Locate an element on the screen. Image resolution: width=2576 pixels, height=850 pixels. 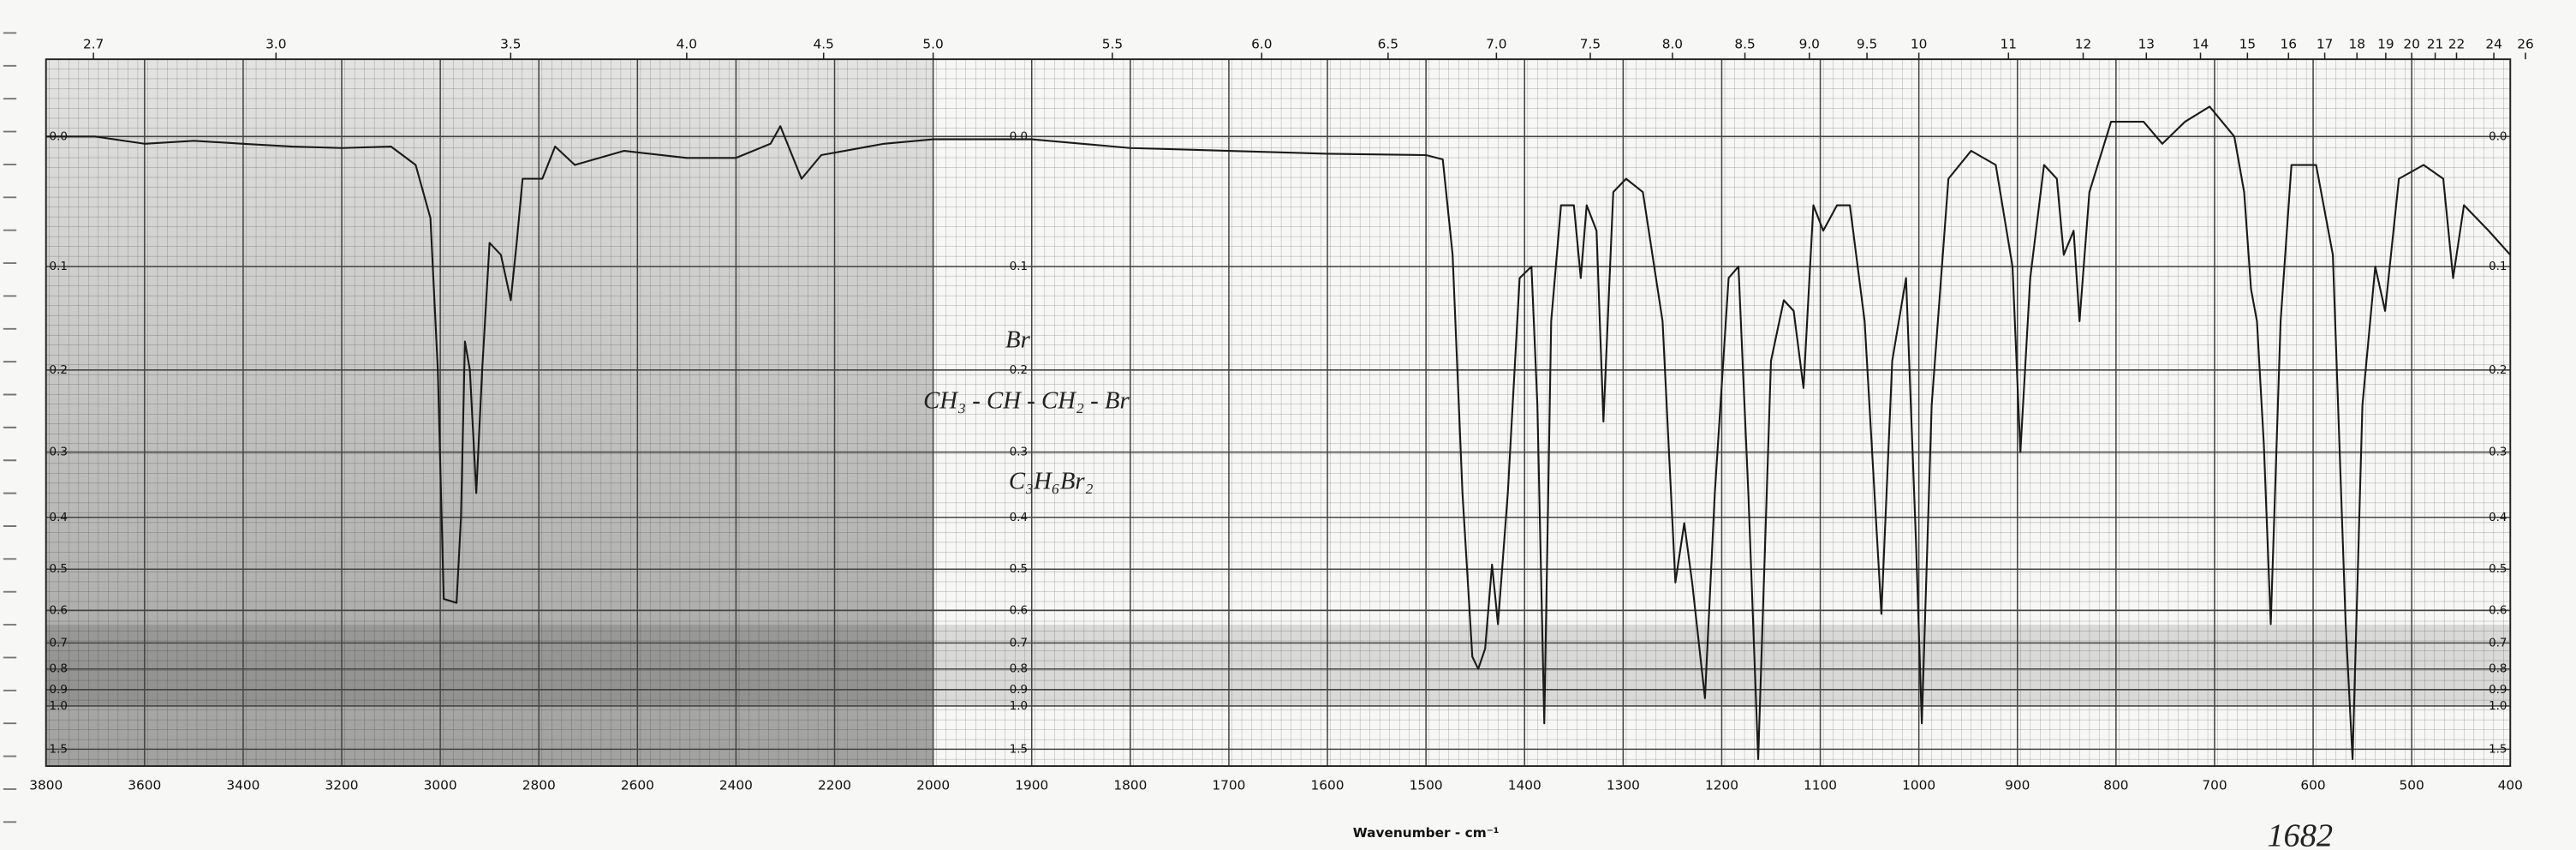
x2-tick-label: 21 is located at coordinates (2435, 43).